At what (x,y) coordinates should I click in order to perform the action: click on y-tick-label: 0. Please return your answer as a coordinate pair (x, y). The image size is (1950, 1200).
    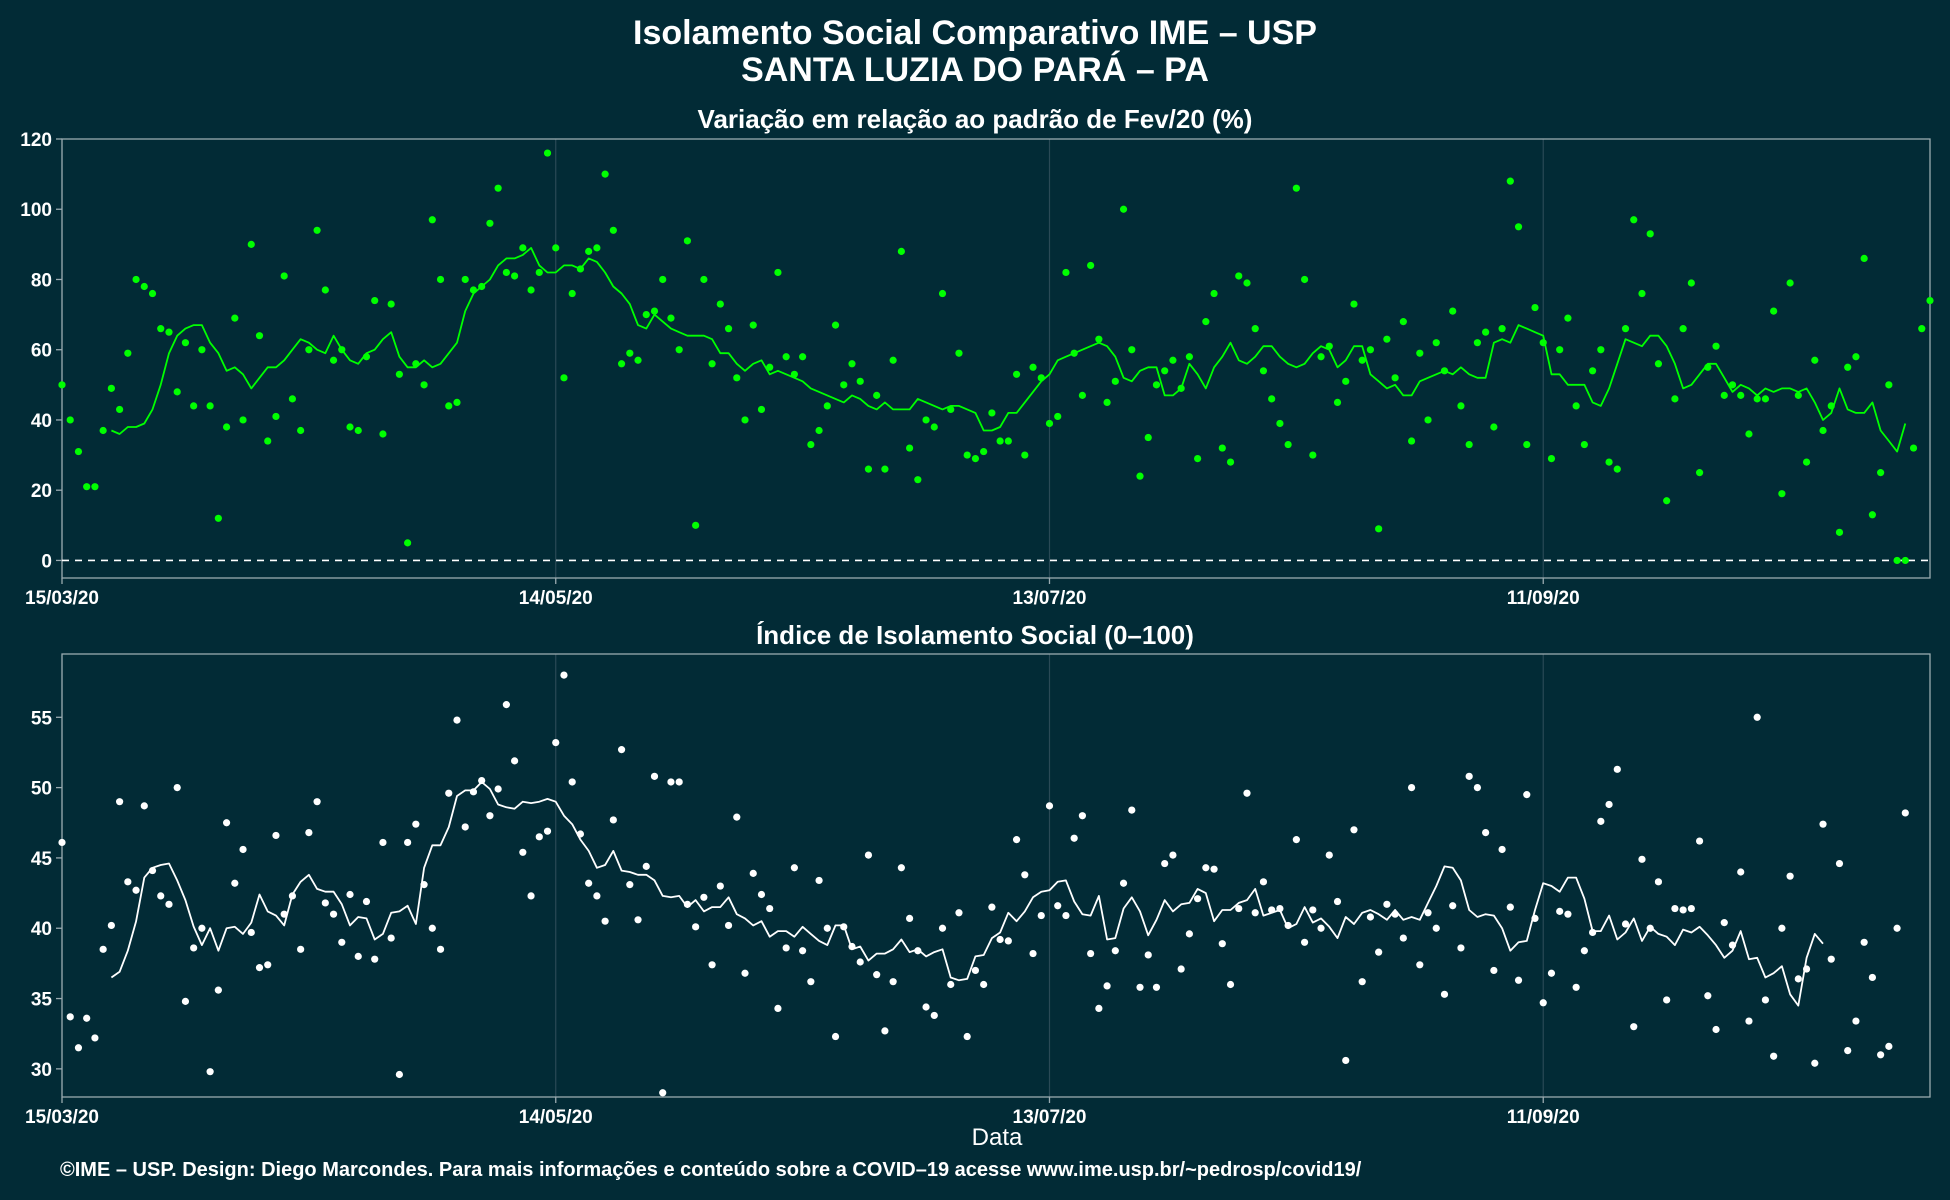
    Looking at the image, I should click on (46, 561).